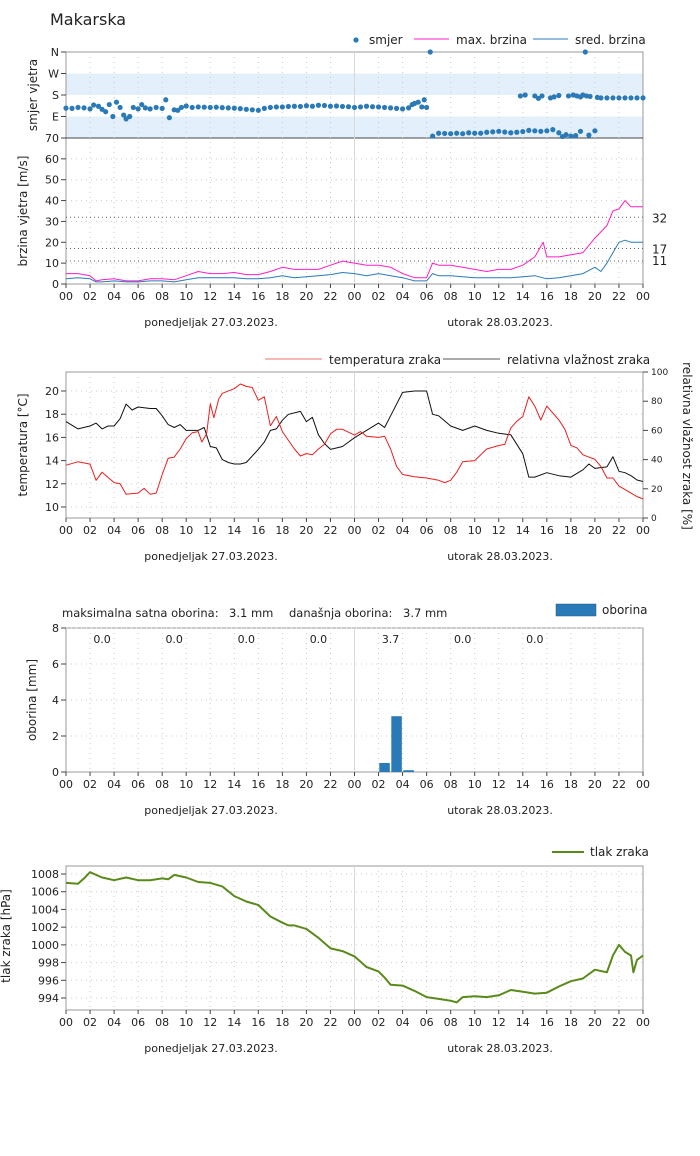  What do you see at coordinates (55, 700) in the screenshot?
I see `precip-tick-label: 4` at bounding box center [55, 700].